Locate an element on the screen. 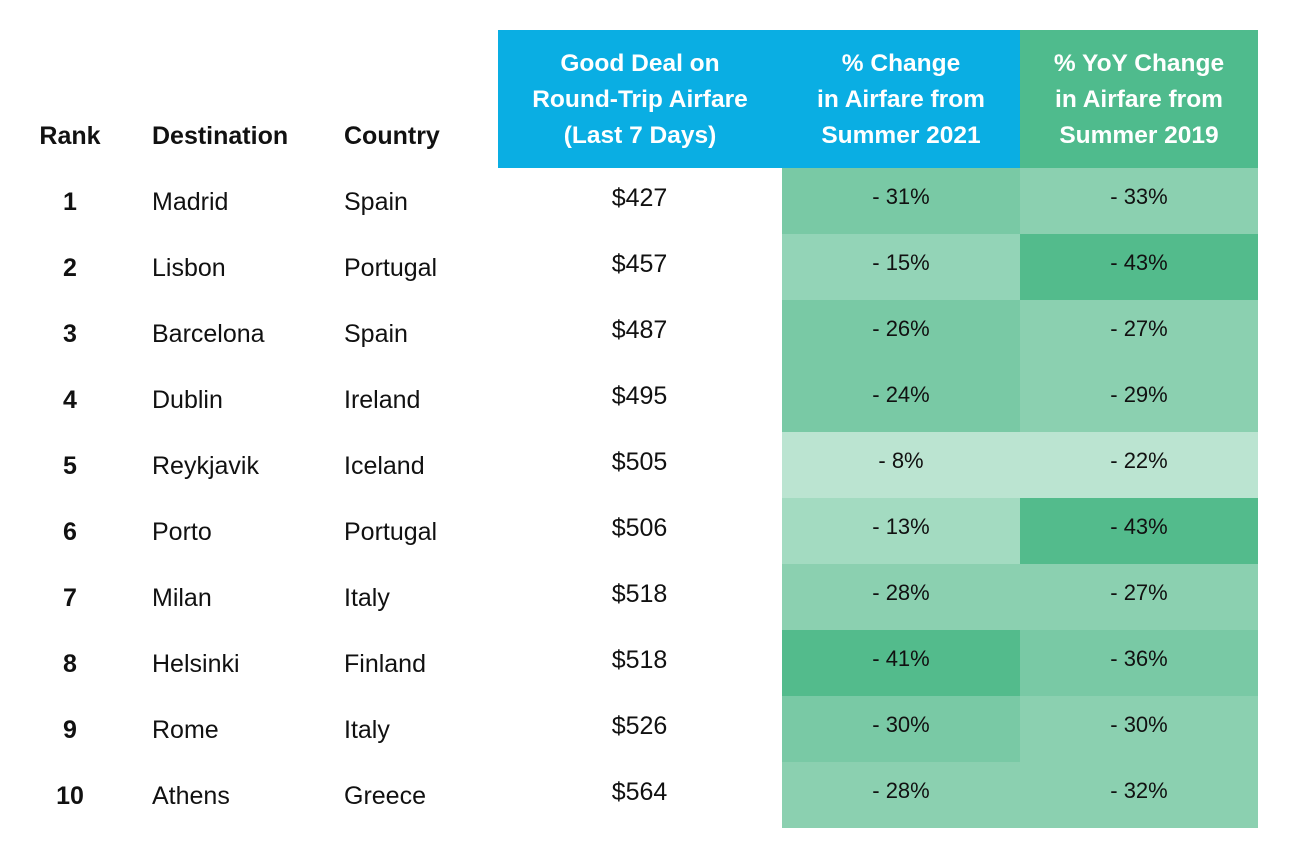 Image resolution: width=1308 pixels, height=856 pixels. destination-cell: Rome is located at coordinates (185, 729).